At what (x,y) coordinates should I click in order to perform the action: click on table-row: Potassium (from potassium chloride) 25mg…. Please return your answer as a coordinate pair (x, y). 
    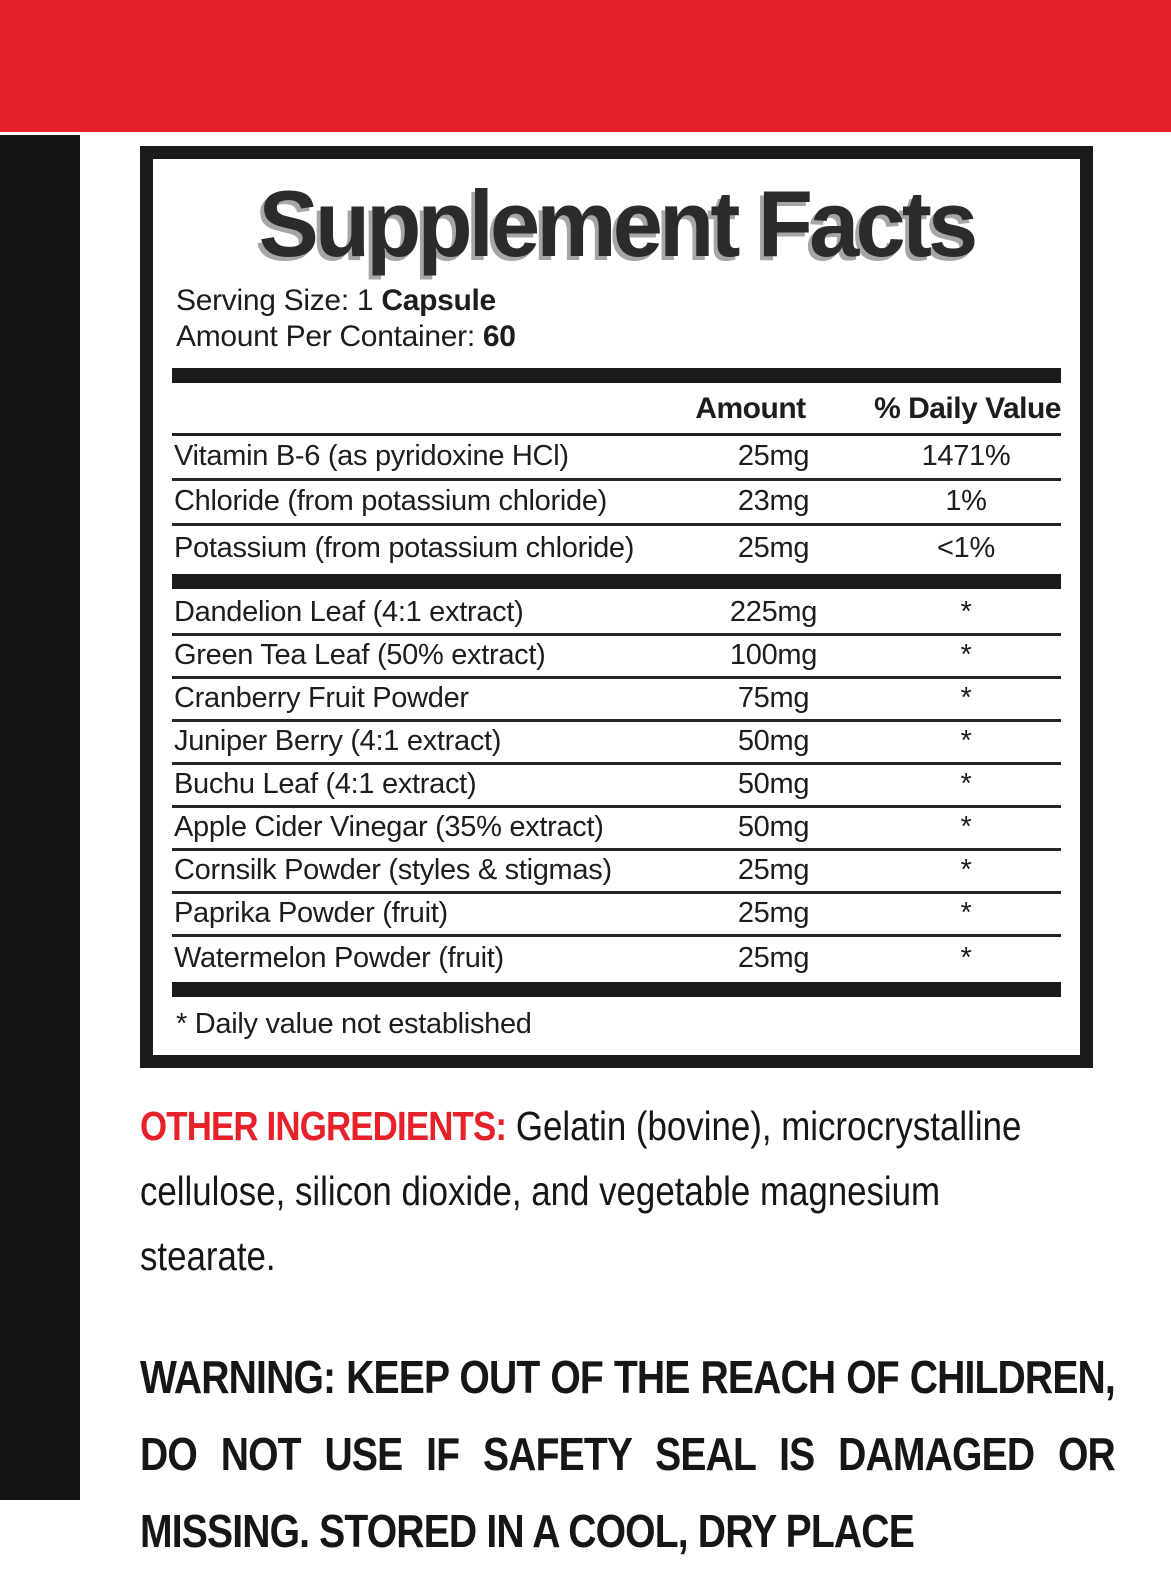
    Looking at the image, I should click on (616, 548).